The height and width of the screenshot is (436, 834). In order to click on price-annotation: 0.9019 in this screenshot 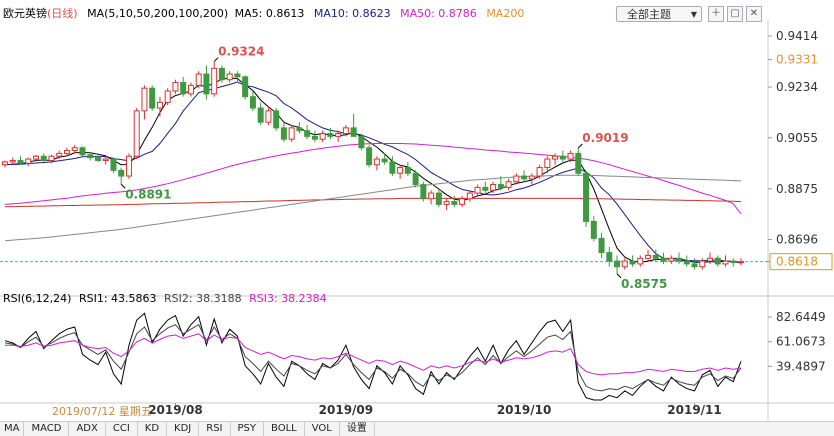, I will do `click(605, 138)`.